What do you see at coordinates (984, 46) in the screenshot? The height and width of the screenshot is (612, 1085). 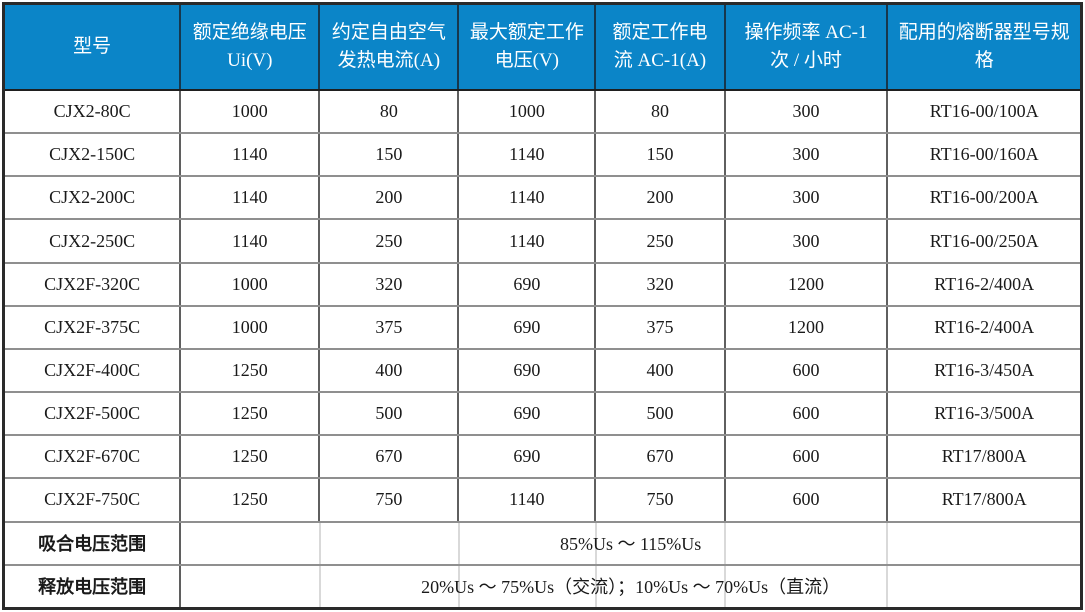 I see `header-fuse-spec: 配用的熔断器型号规格` at bounding box center [984, 46].